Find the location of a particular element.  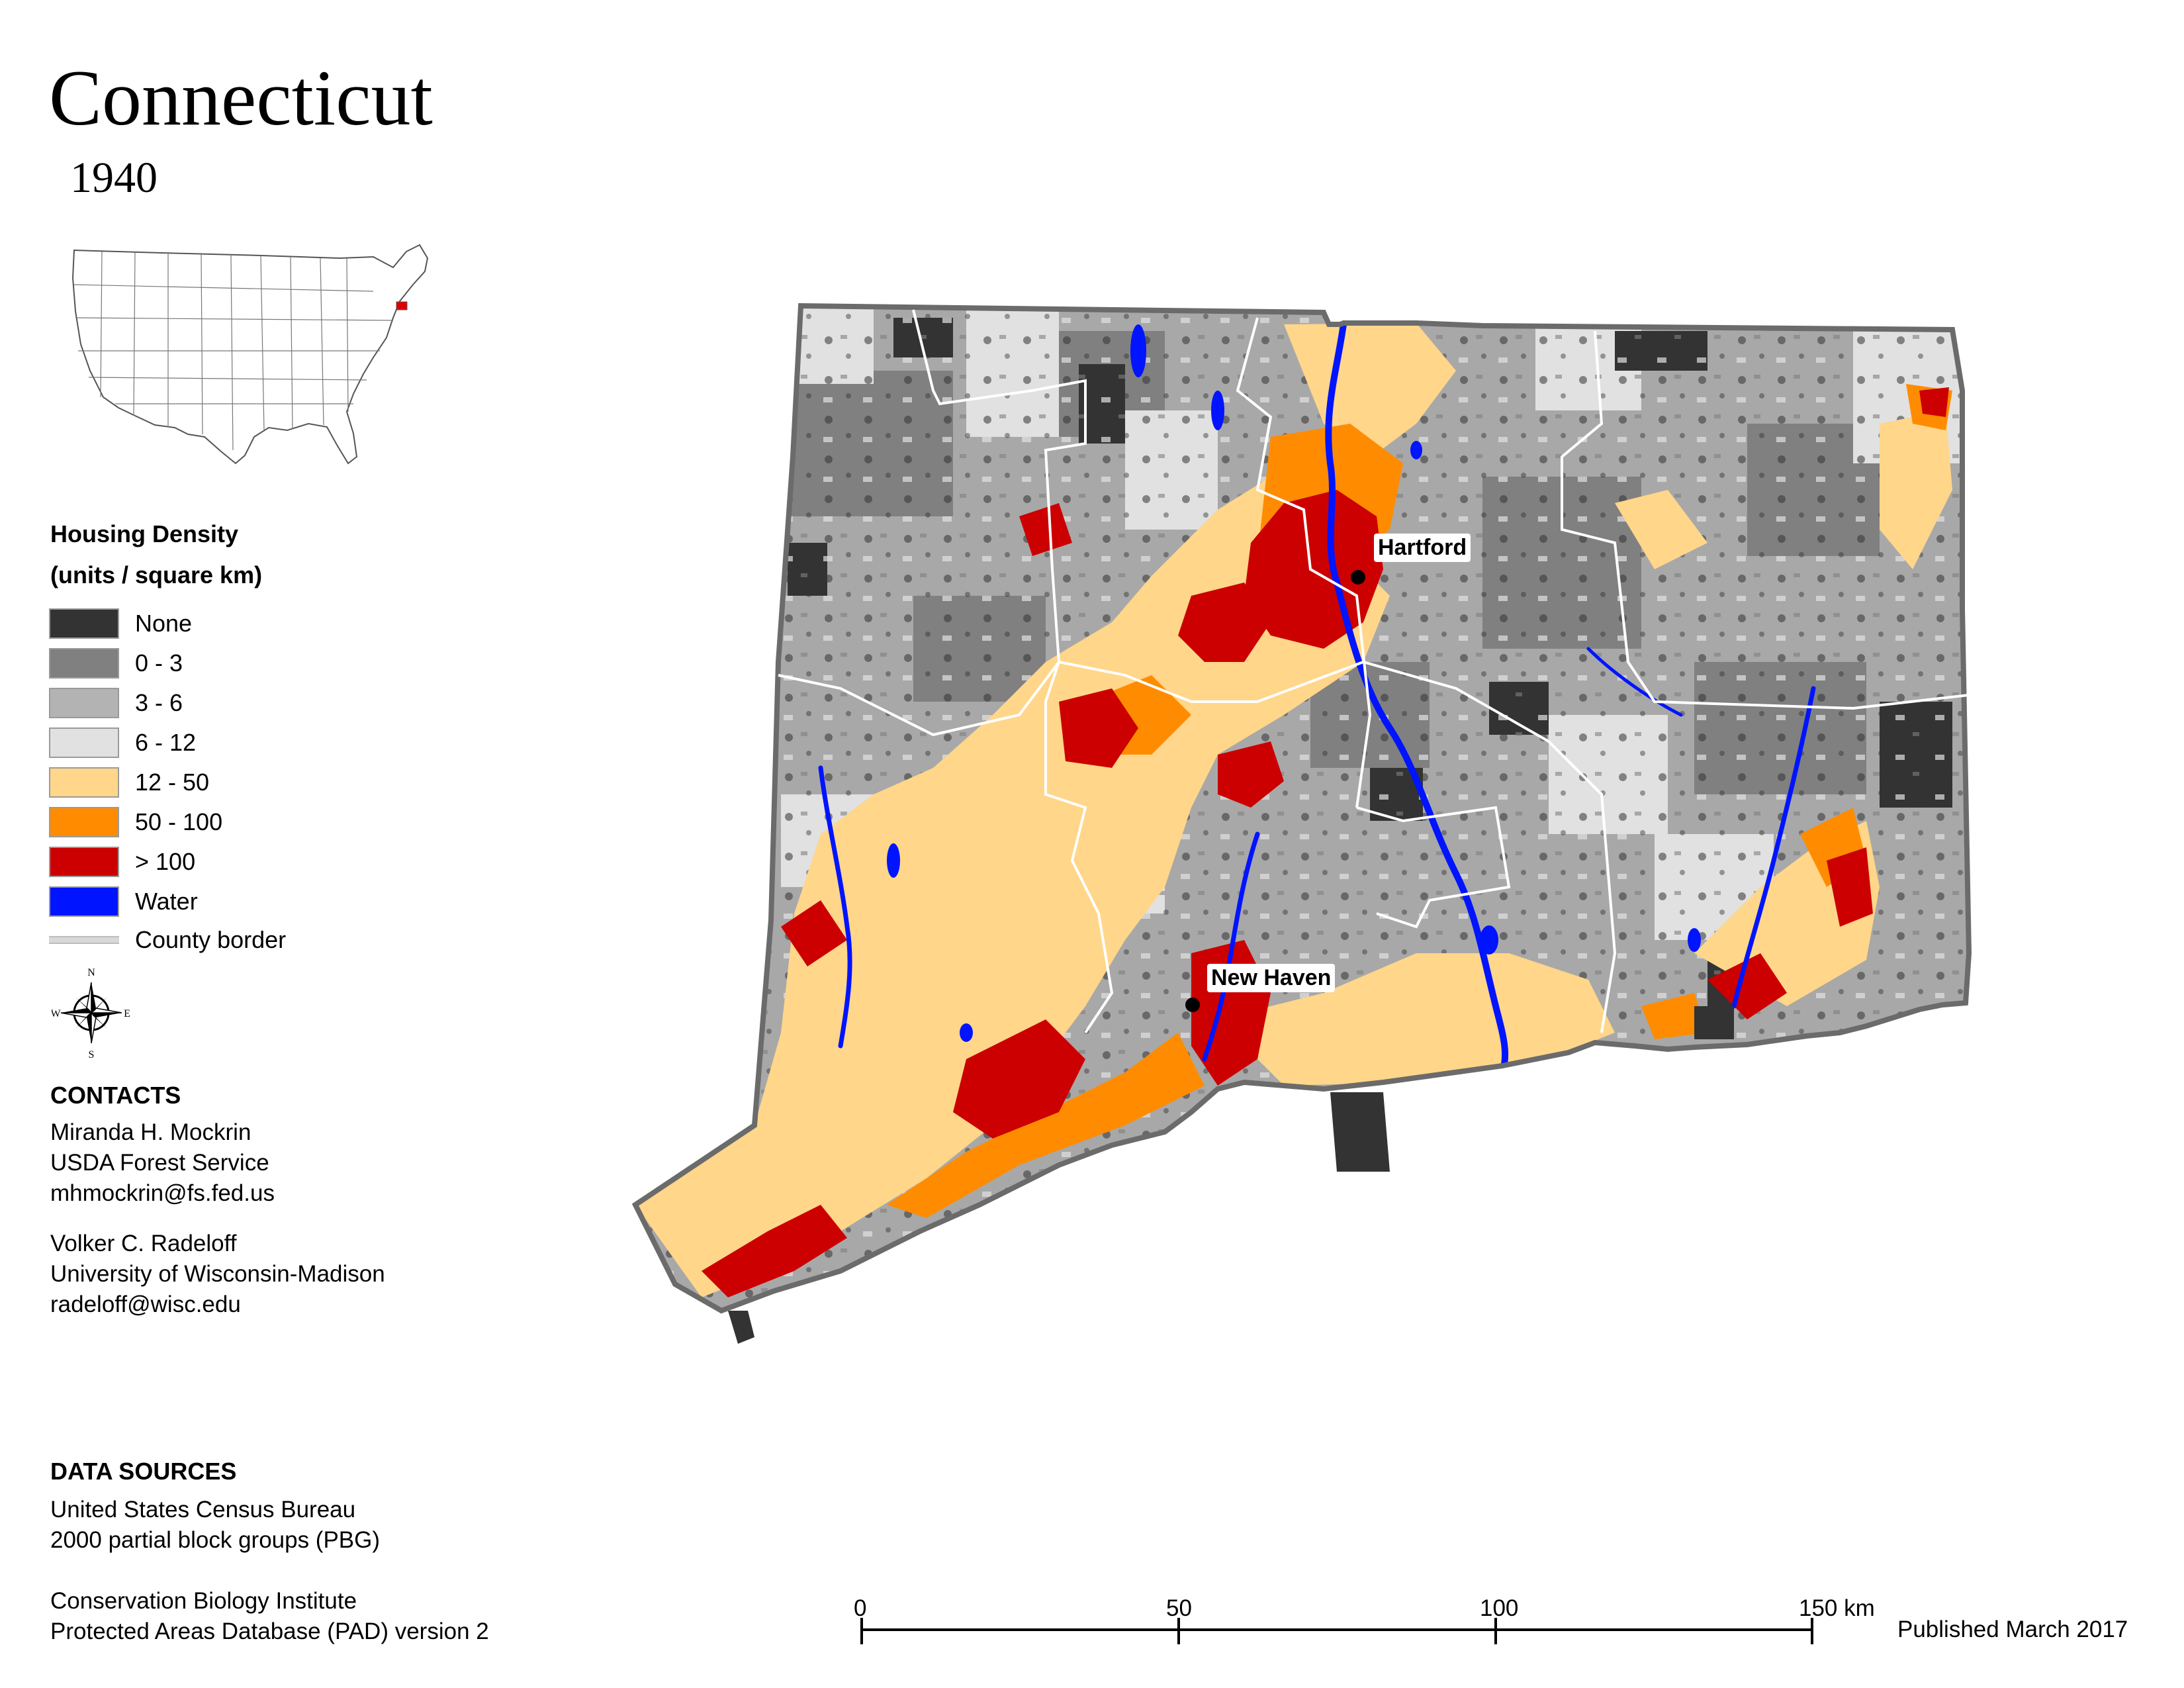

legend-label: 12 - 50 is located at coordinates (172, 782).